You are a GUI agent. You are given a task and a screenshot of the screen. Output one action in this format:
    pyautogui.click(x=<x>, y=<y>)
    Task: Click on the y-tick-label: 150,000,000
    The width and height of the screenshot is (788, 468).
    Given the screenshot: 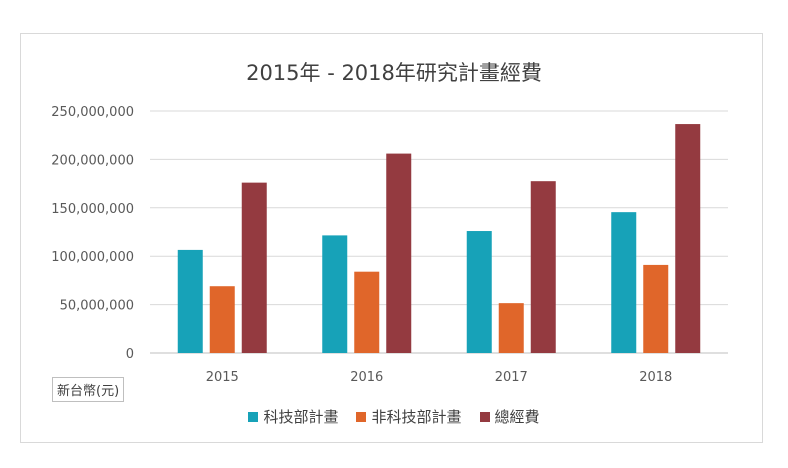 What is the action you would take?
    pyautogui.click(x=92, y=209)
    